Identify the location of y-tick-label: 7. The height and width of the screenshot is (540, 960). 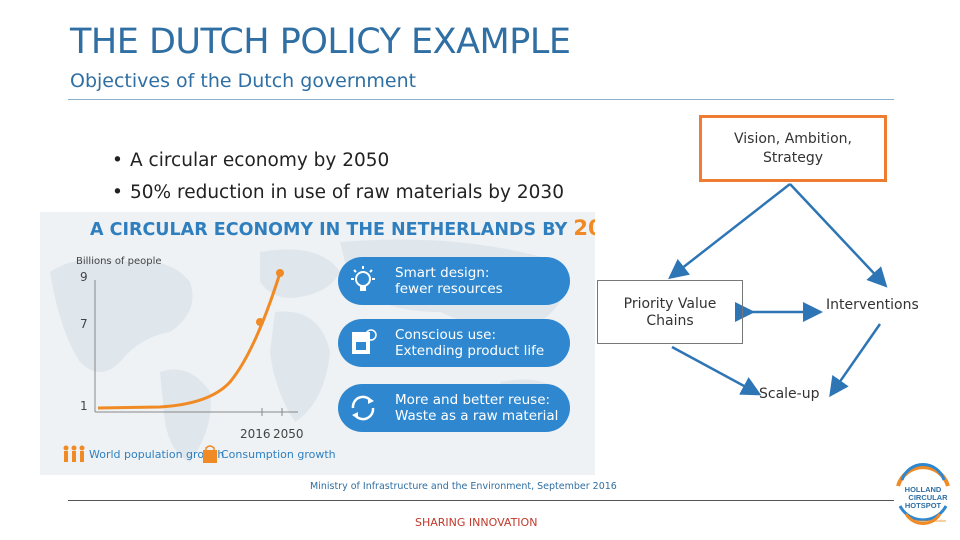
(84, 324).